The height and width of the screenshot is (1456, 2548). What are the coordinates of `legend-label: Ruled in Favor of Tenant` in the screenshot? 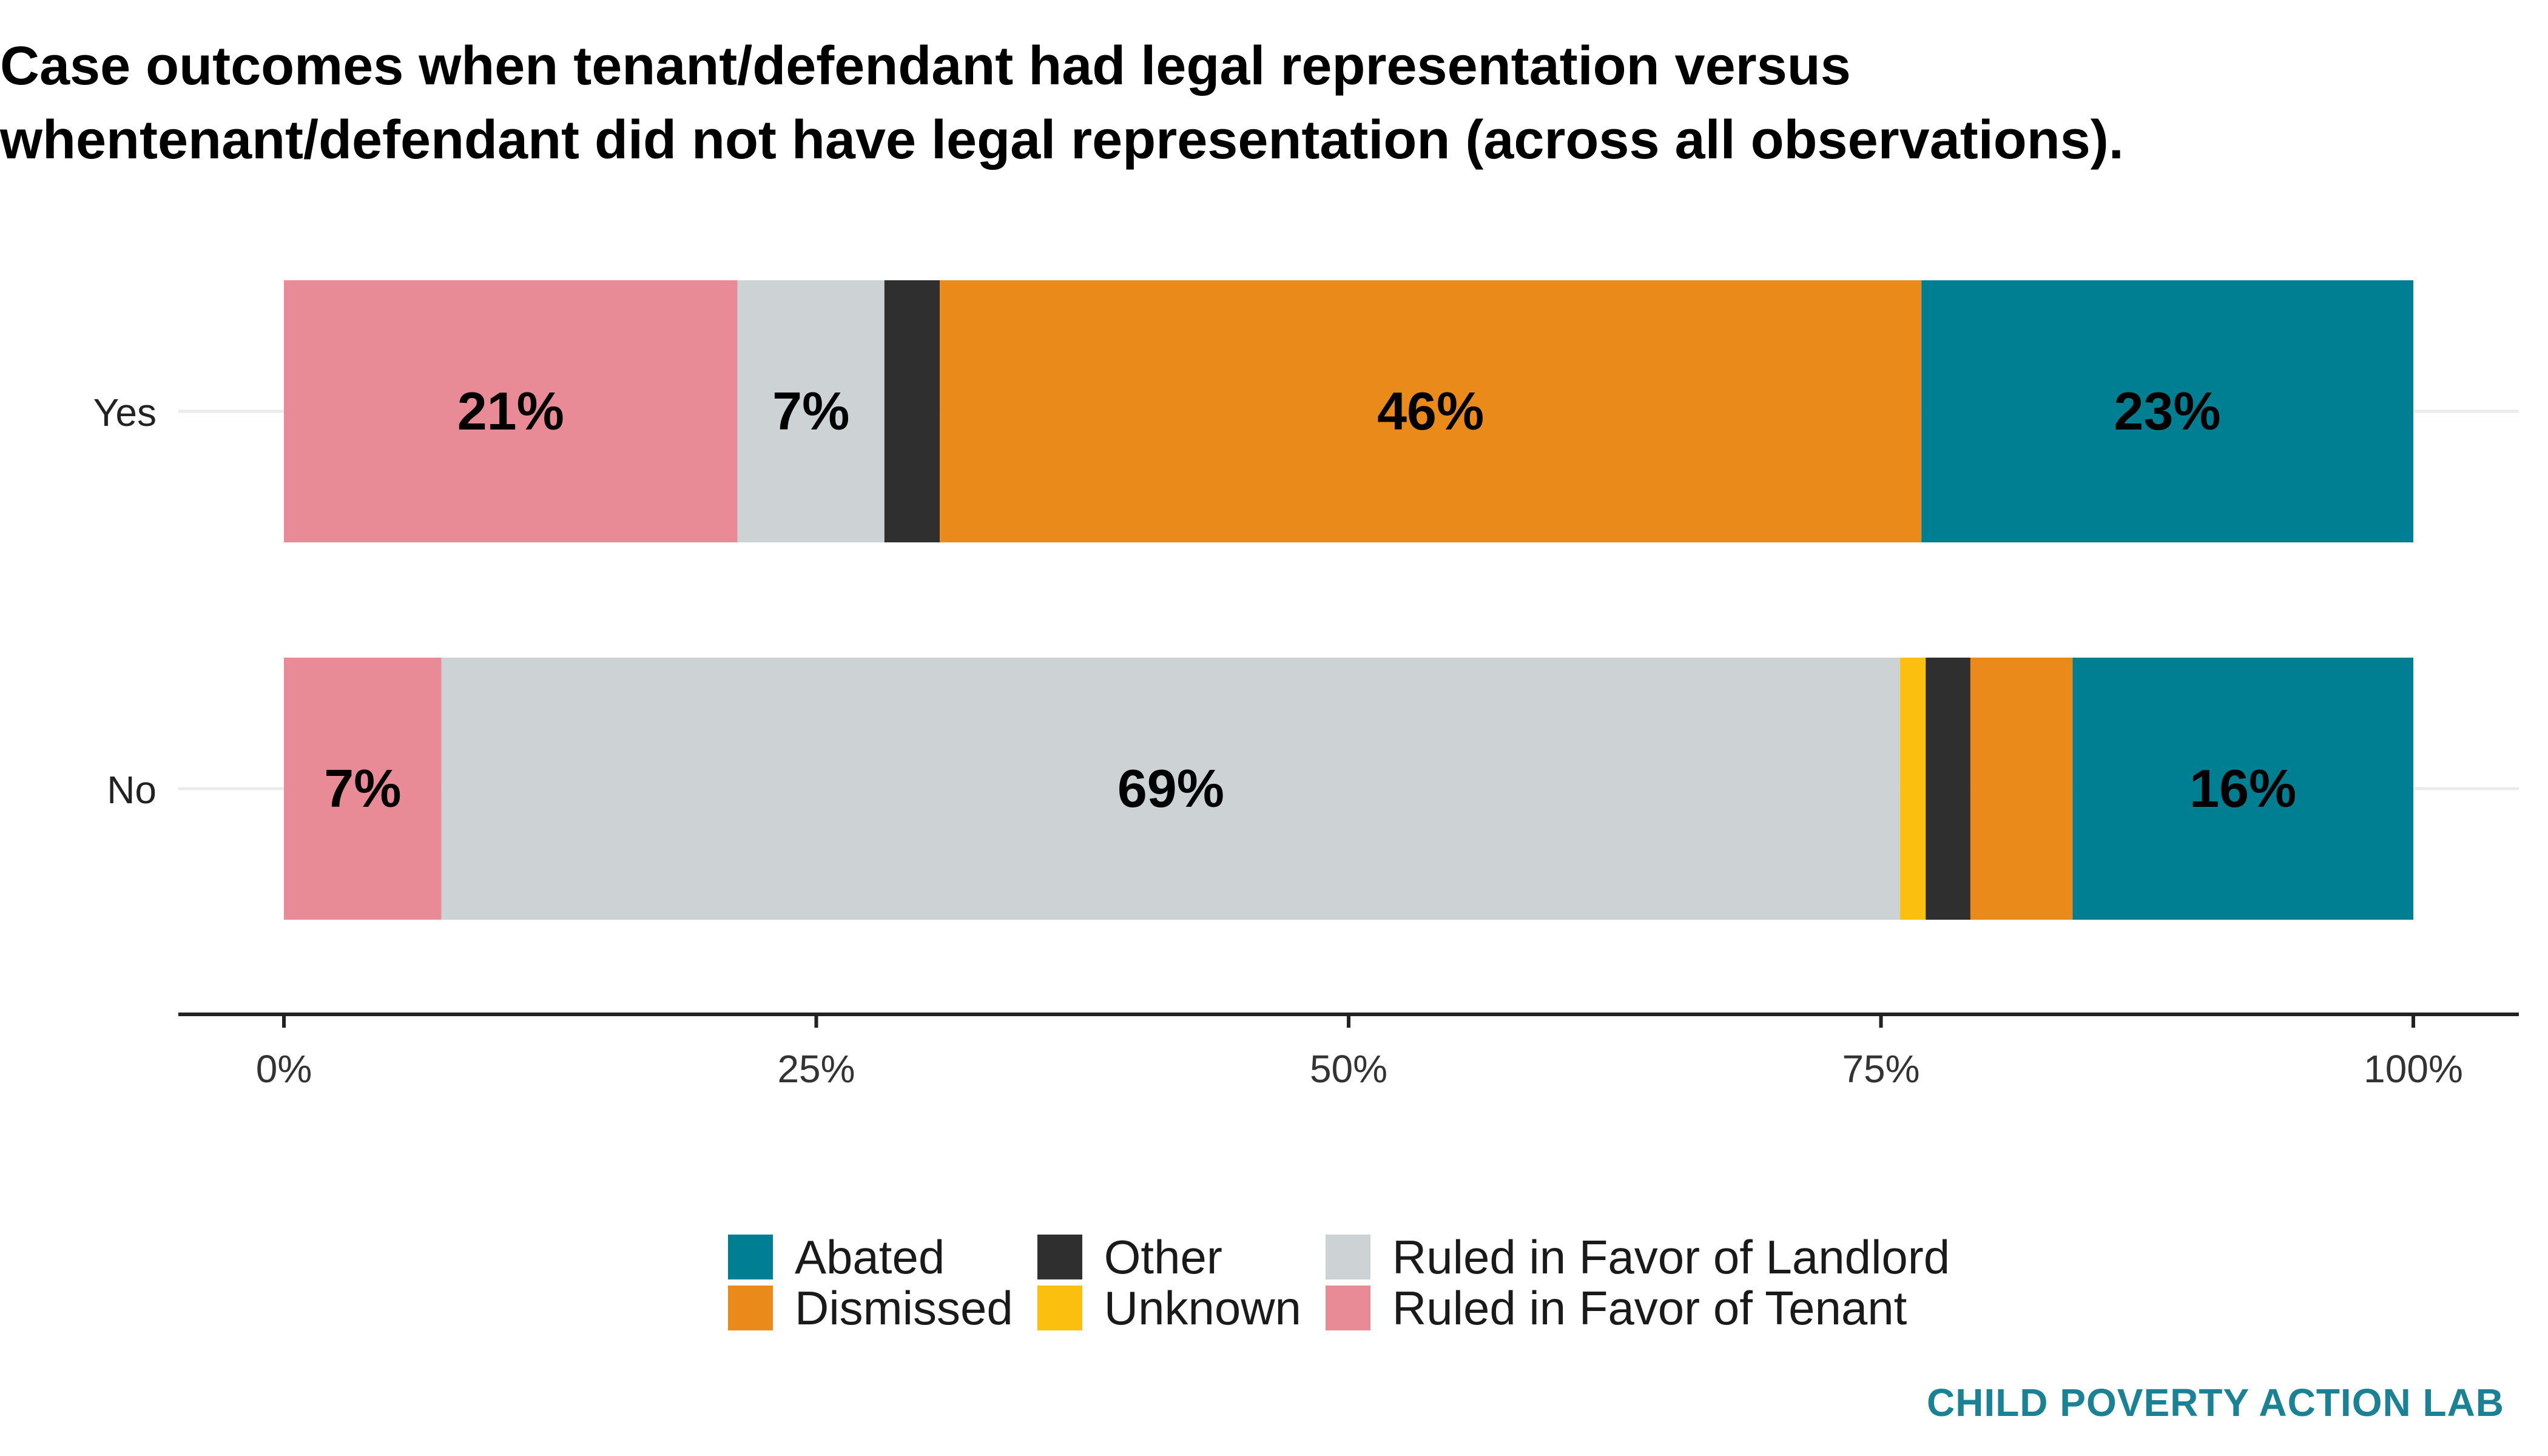 It's located at (1649, 1308).